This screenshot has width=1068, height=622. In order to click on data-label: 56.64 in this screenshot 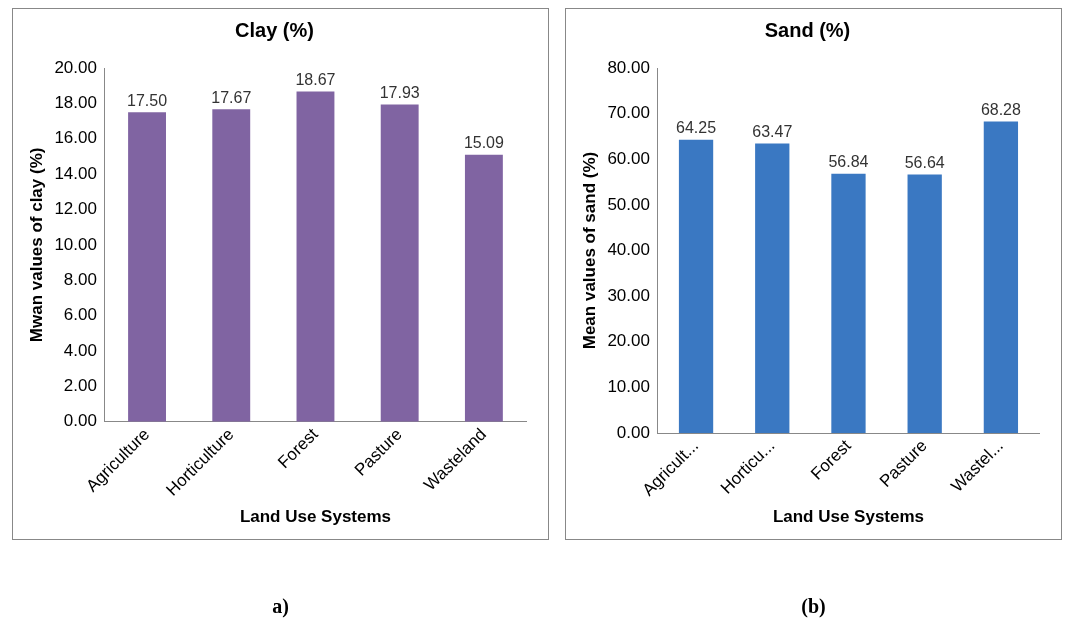, I will do `click(924, 163)`.